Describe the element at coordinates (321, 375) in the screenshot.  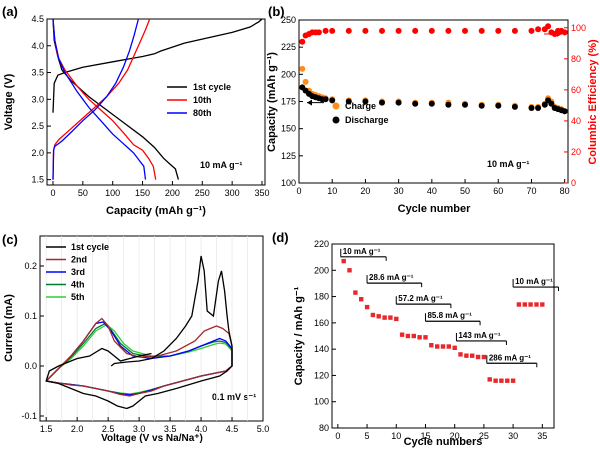
I see `panel-d-ytick-label: 120` at that location.